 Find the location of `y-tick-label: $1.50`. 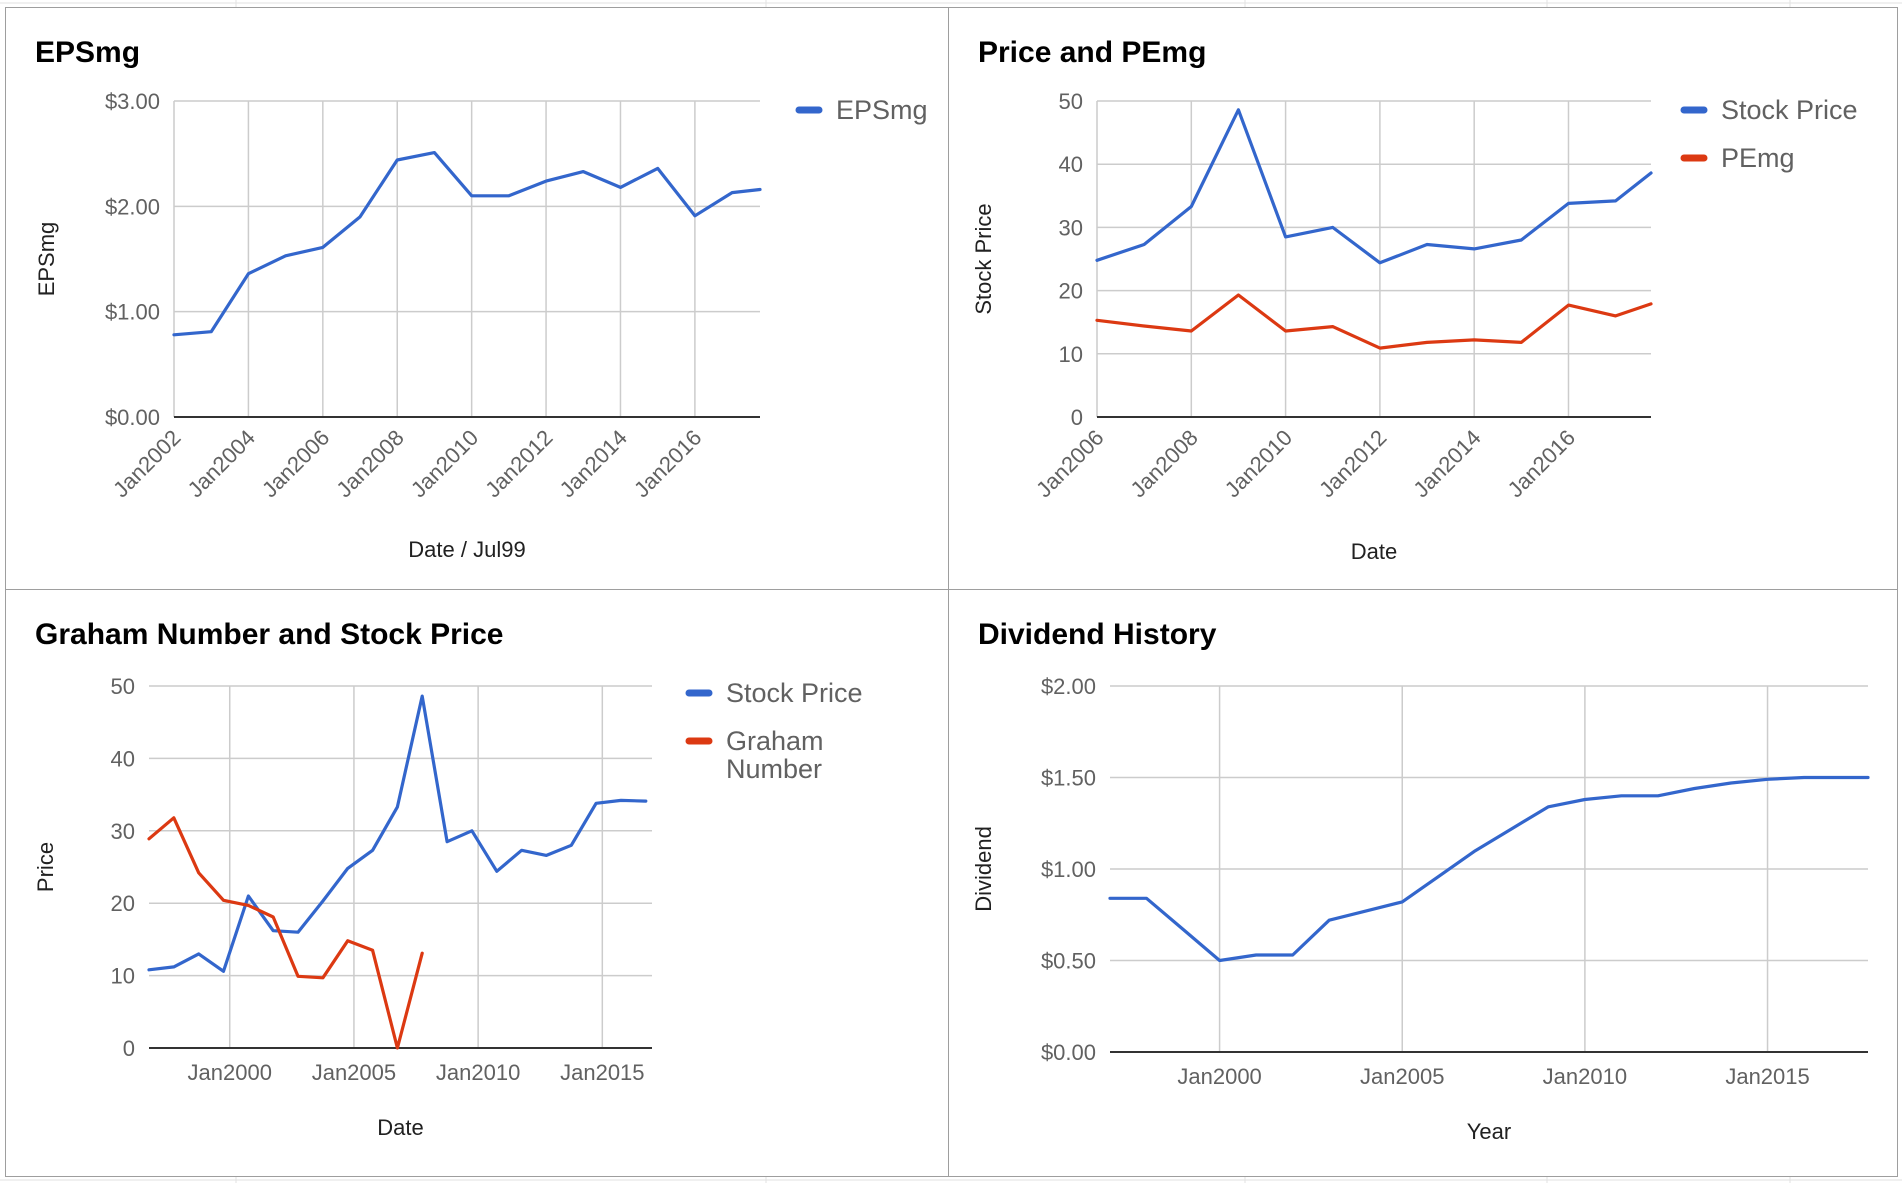

y-tick-label: $1.50 is located at coordinates (1068, 778).